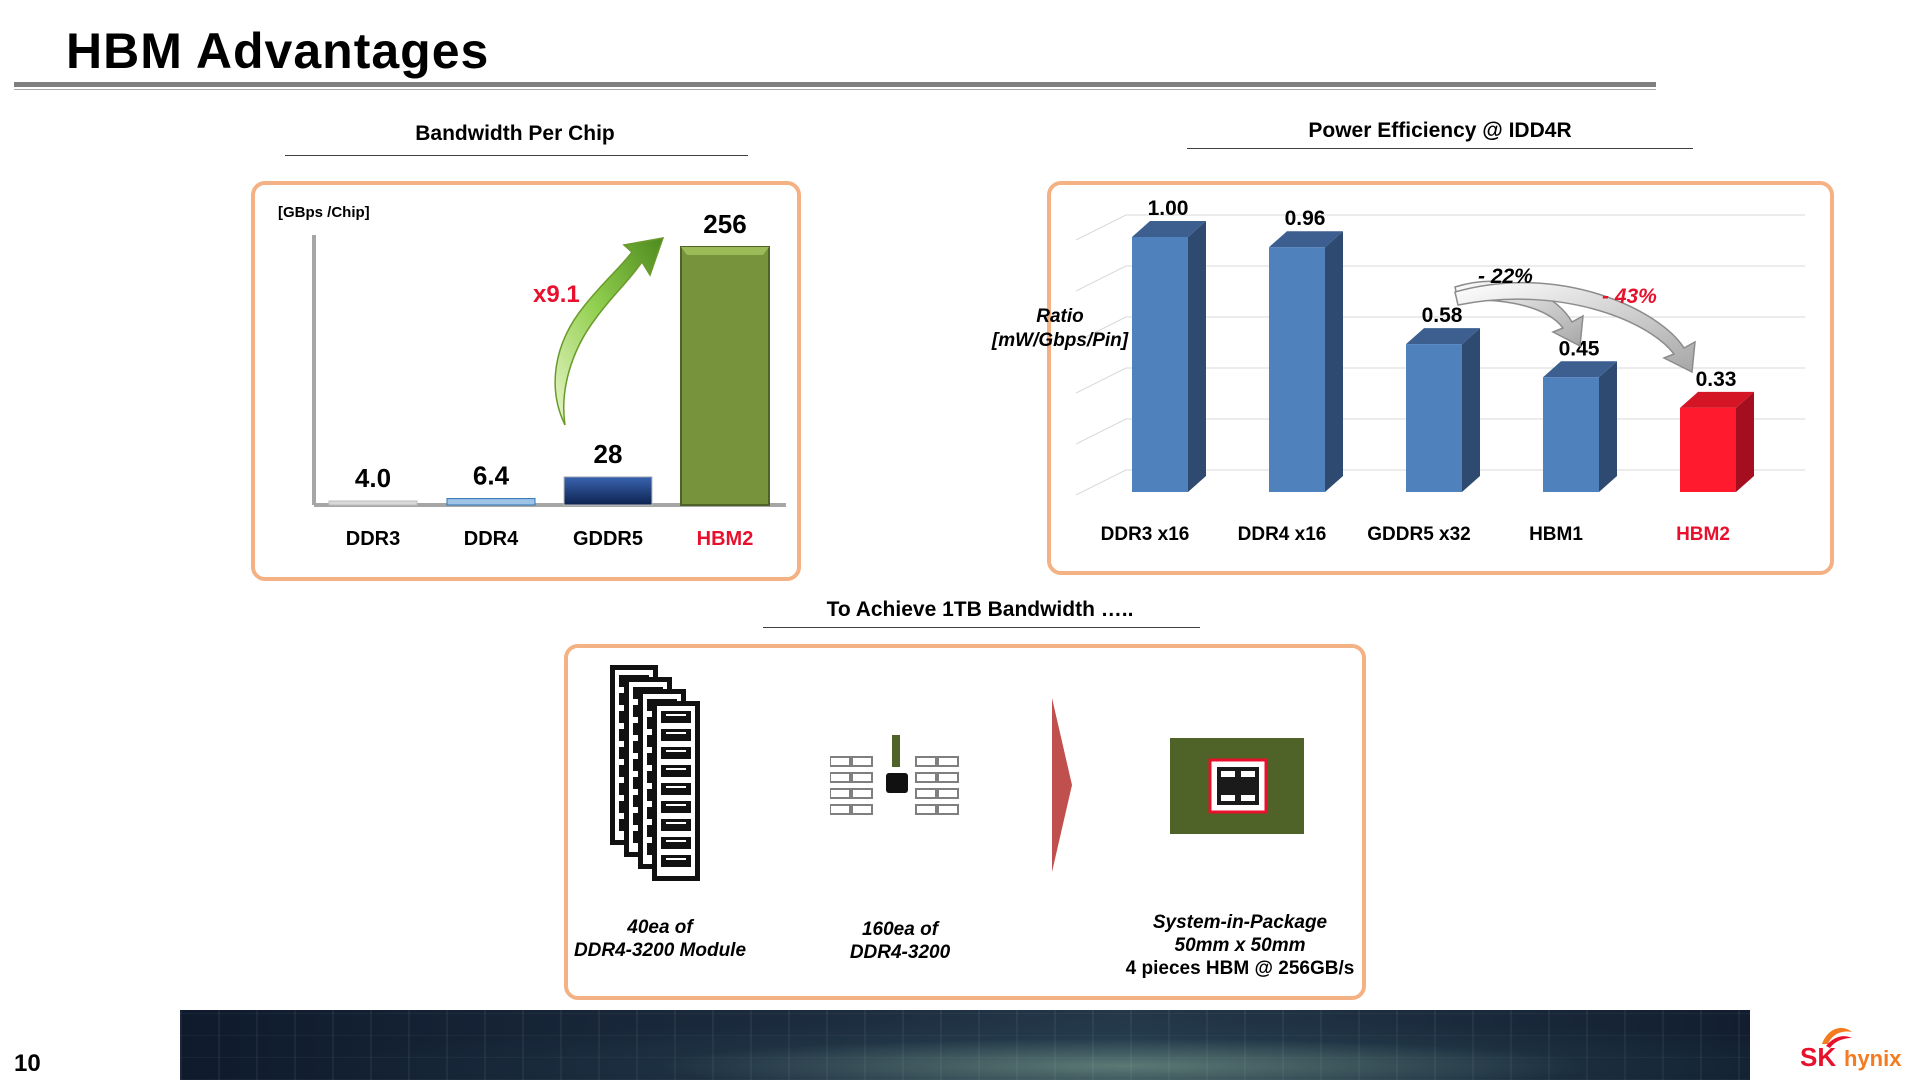 The height and width of the screenshot is (1080, 1920). What do you see at coordinates (1575, 327) in the screenshot?
I see `reduction-arrow-43-icon` at bounding box center [1575, 327].